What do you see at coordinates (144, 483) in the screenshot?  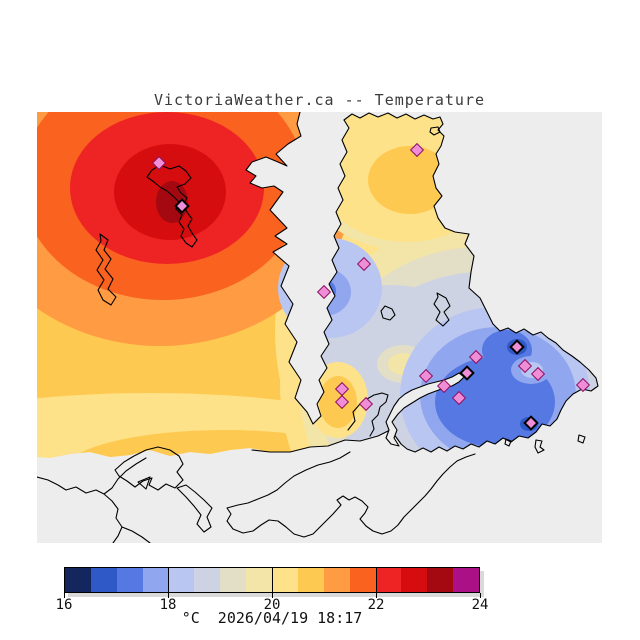 I see `islet-triangle-inner` at bounding box center [144, 483].